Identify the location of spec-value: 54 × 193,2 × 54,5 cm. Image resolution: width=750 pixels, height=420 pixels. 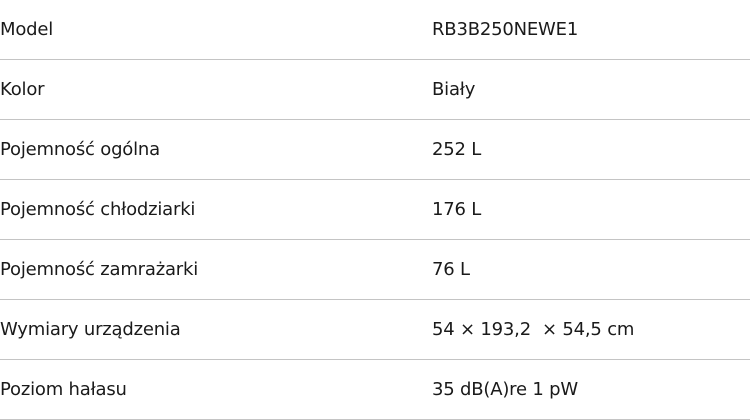
(533, 329).